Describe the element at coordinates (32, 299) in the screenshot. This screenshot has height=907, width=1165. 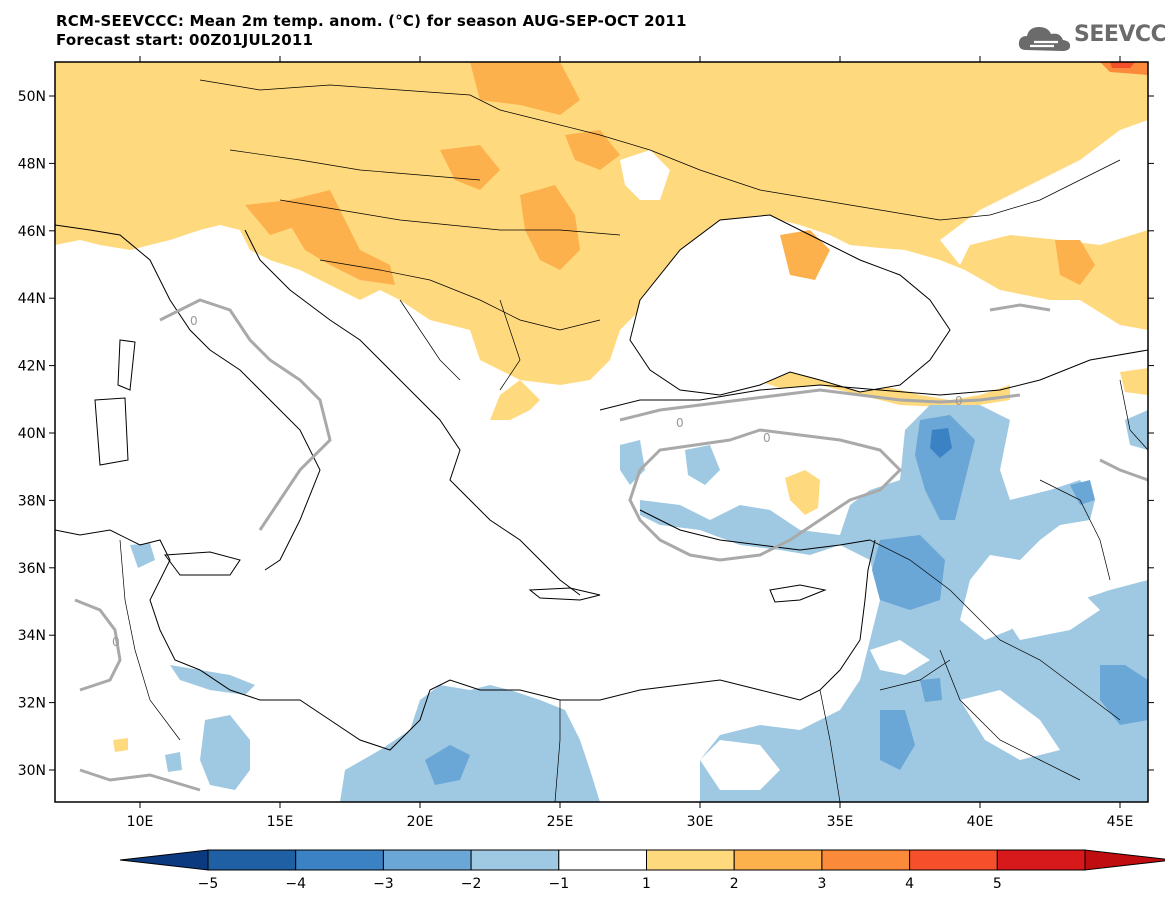
I see `lat-tick-label: 44N` at that location.